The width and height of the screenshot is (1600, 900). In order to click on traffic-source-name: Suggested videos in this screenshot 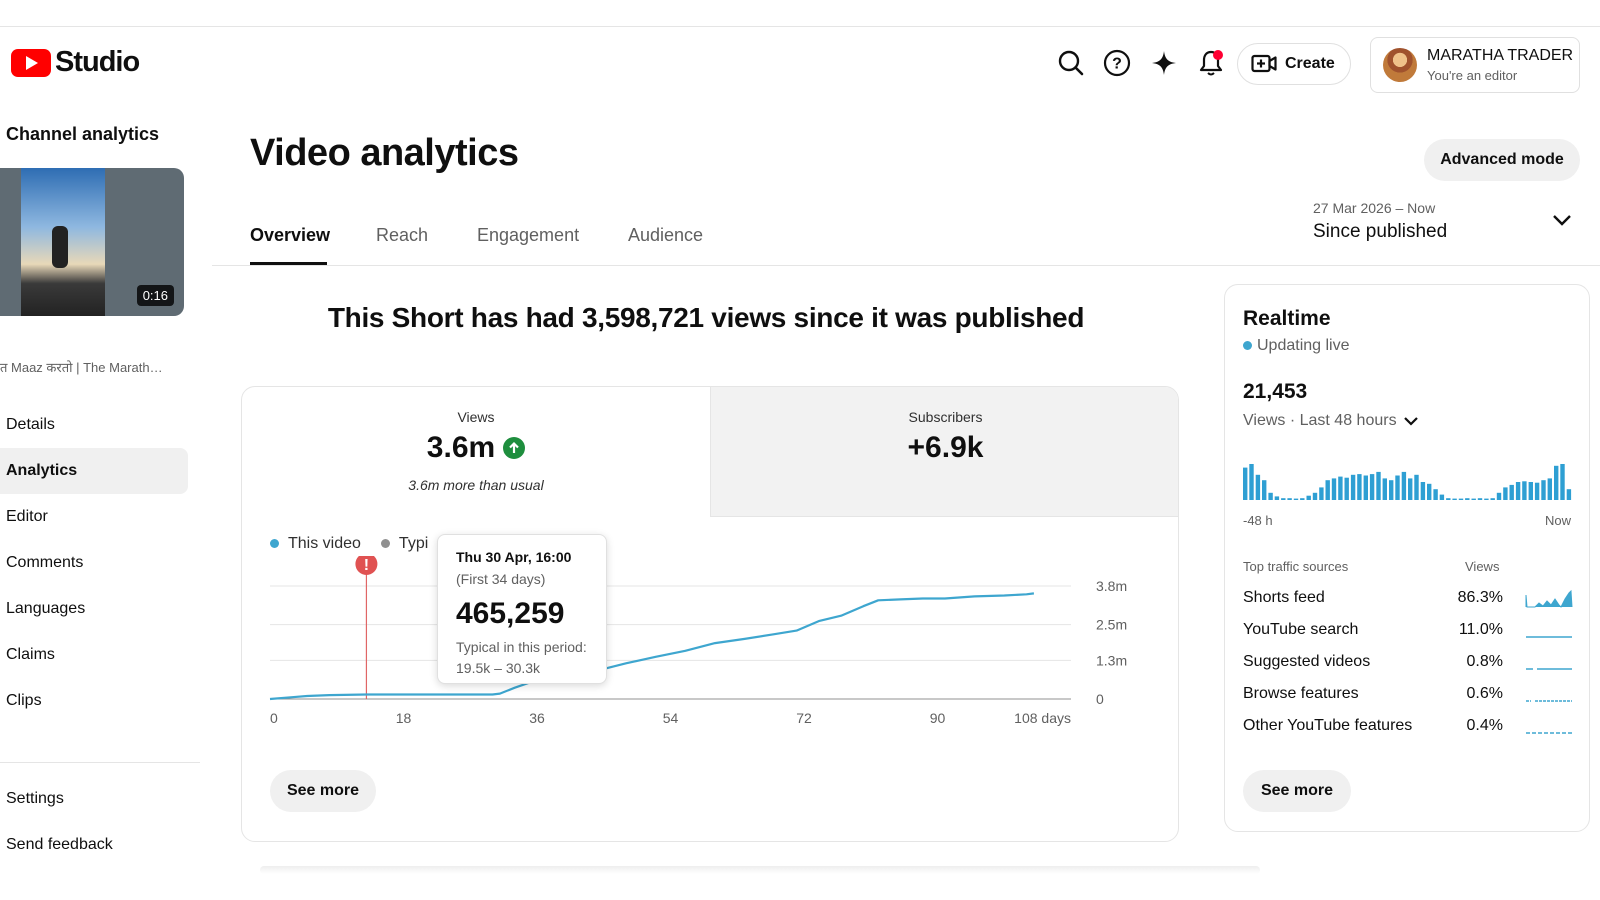, I will do `click(1307, 661)`.